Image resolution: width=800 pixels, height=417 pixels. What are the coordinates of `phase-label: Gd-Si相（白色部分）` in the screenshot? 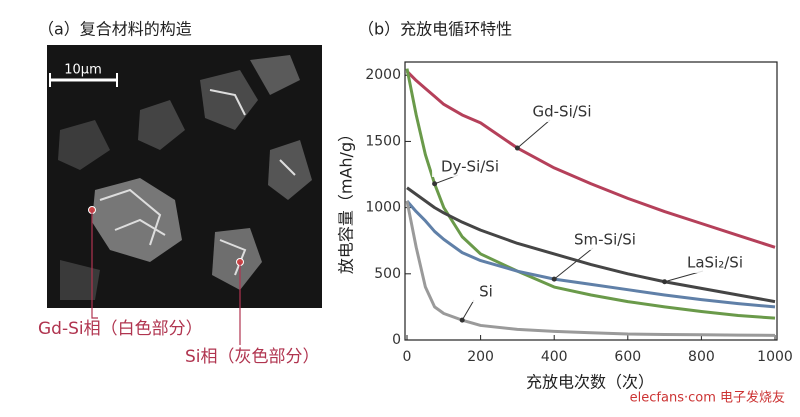 It's located at (120, 329).